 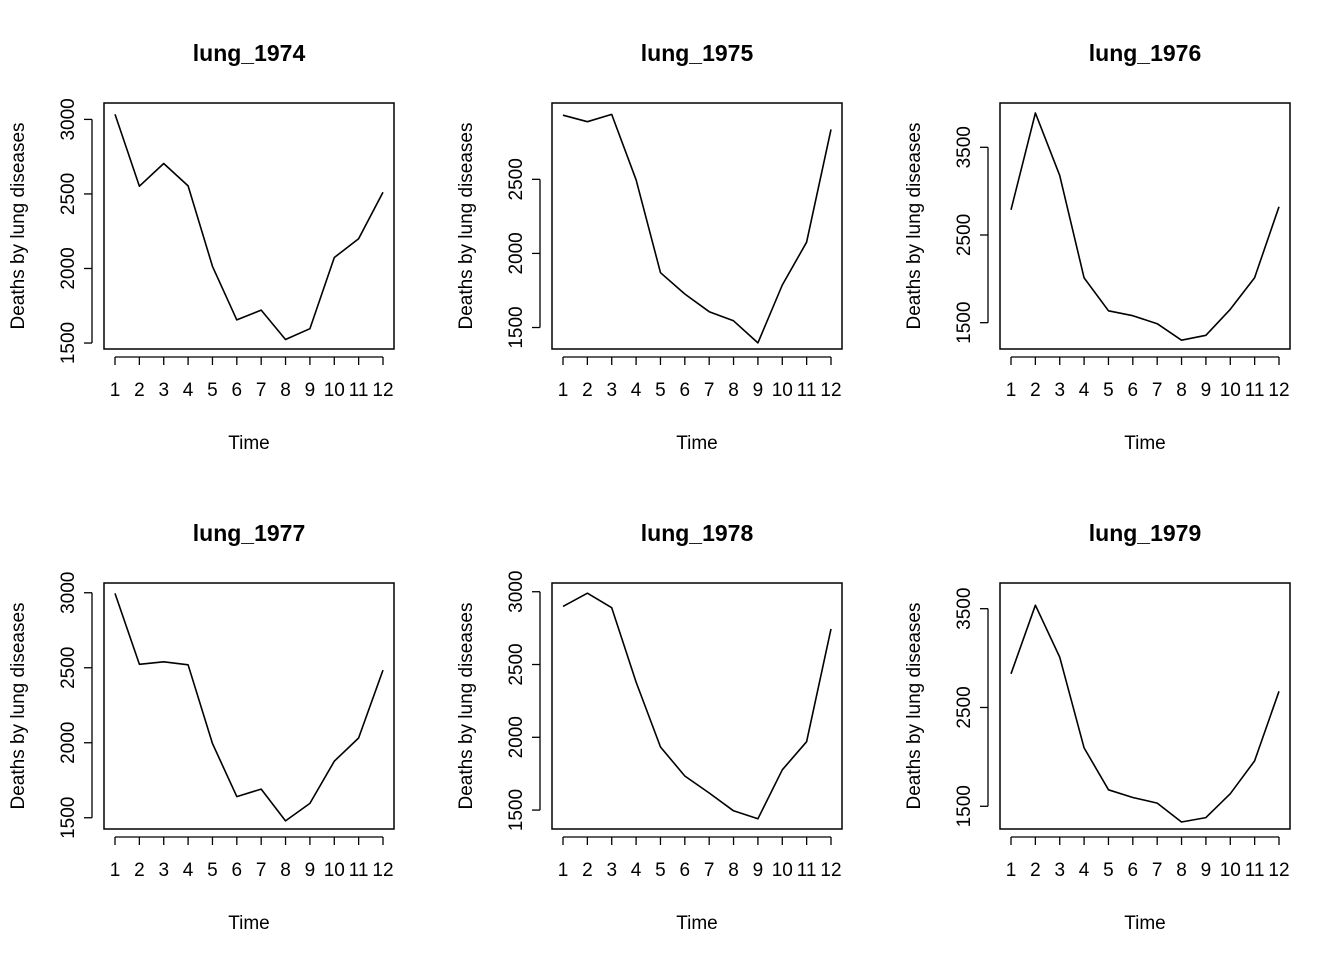 What do you see at coordinates (249, 53) in the screenshot?
I see `chart-title: lung_1974` at bounding box center [249, 53].